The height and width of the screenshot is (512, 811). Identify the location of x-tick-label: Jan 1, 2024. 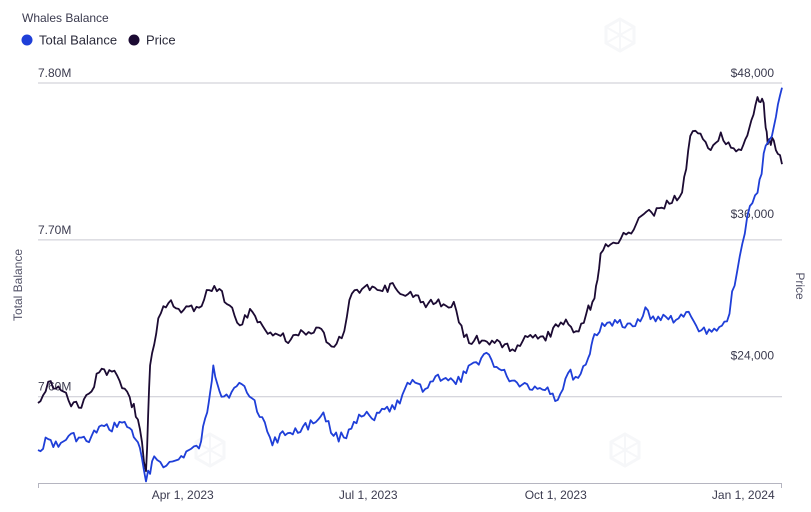
(743, 495).